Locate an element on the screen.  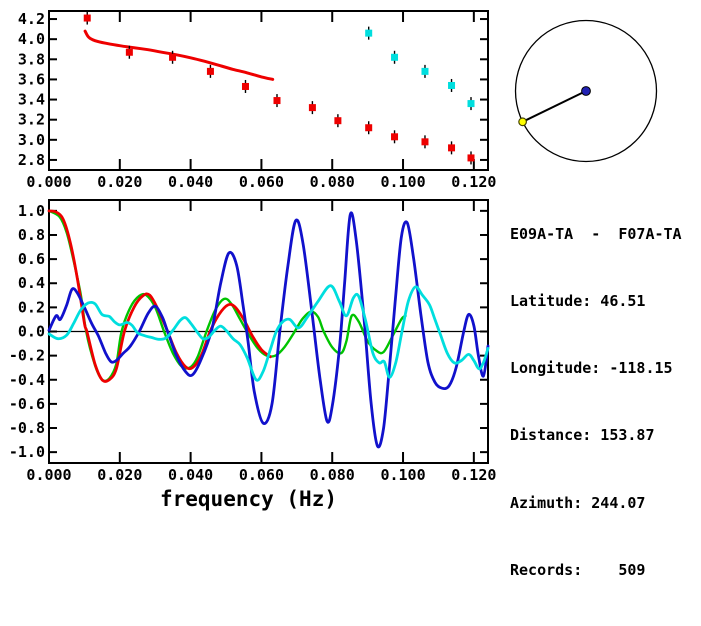
model-curve is located at coordinates (179, 55).